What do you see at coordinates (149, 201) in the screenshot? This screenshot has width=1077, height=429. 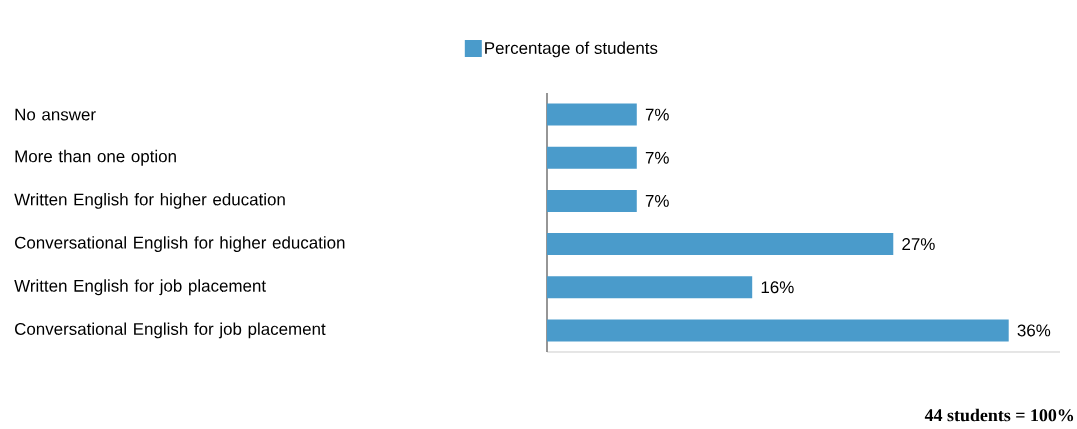 I see `y-tick-label: Written English for higher education` at bounding box center [149, 201].